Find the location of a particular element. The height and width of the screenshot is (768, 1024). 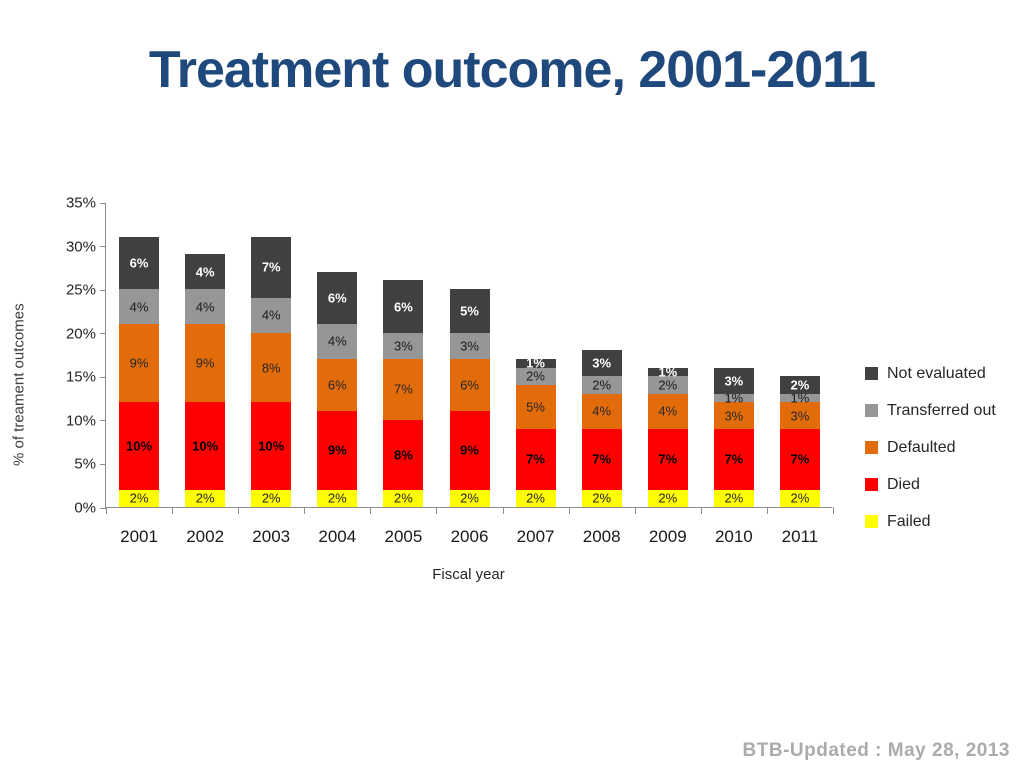

bar-2008: 2% 7% 4% 2% 3% is located at coordinates (601, 355).